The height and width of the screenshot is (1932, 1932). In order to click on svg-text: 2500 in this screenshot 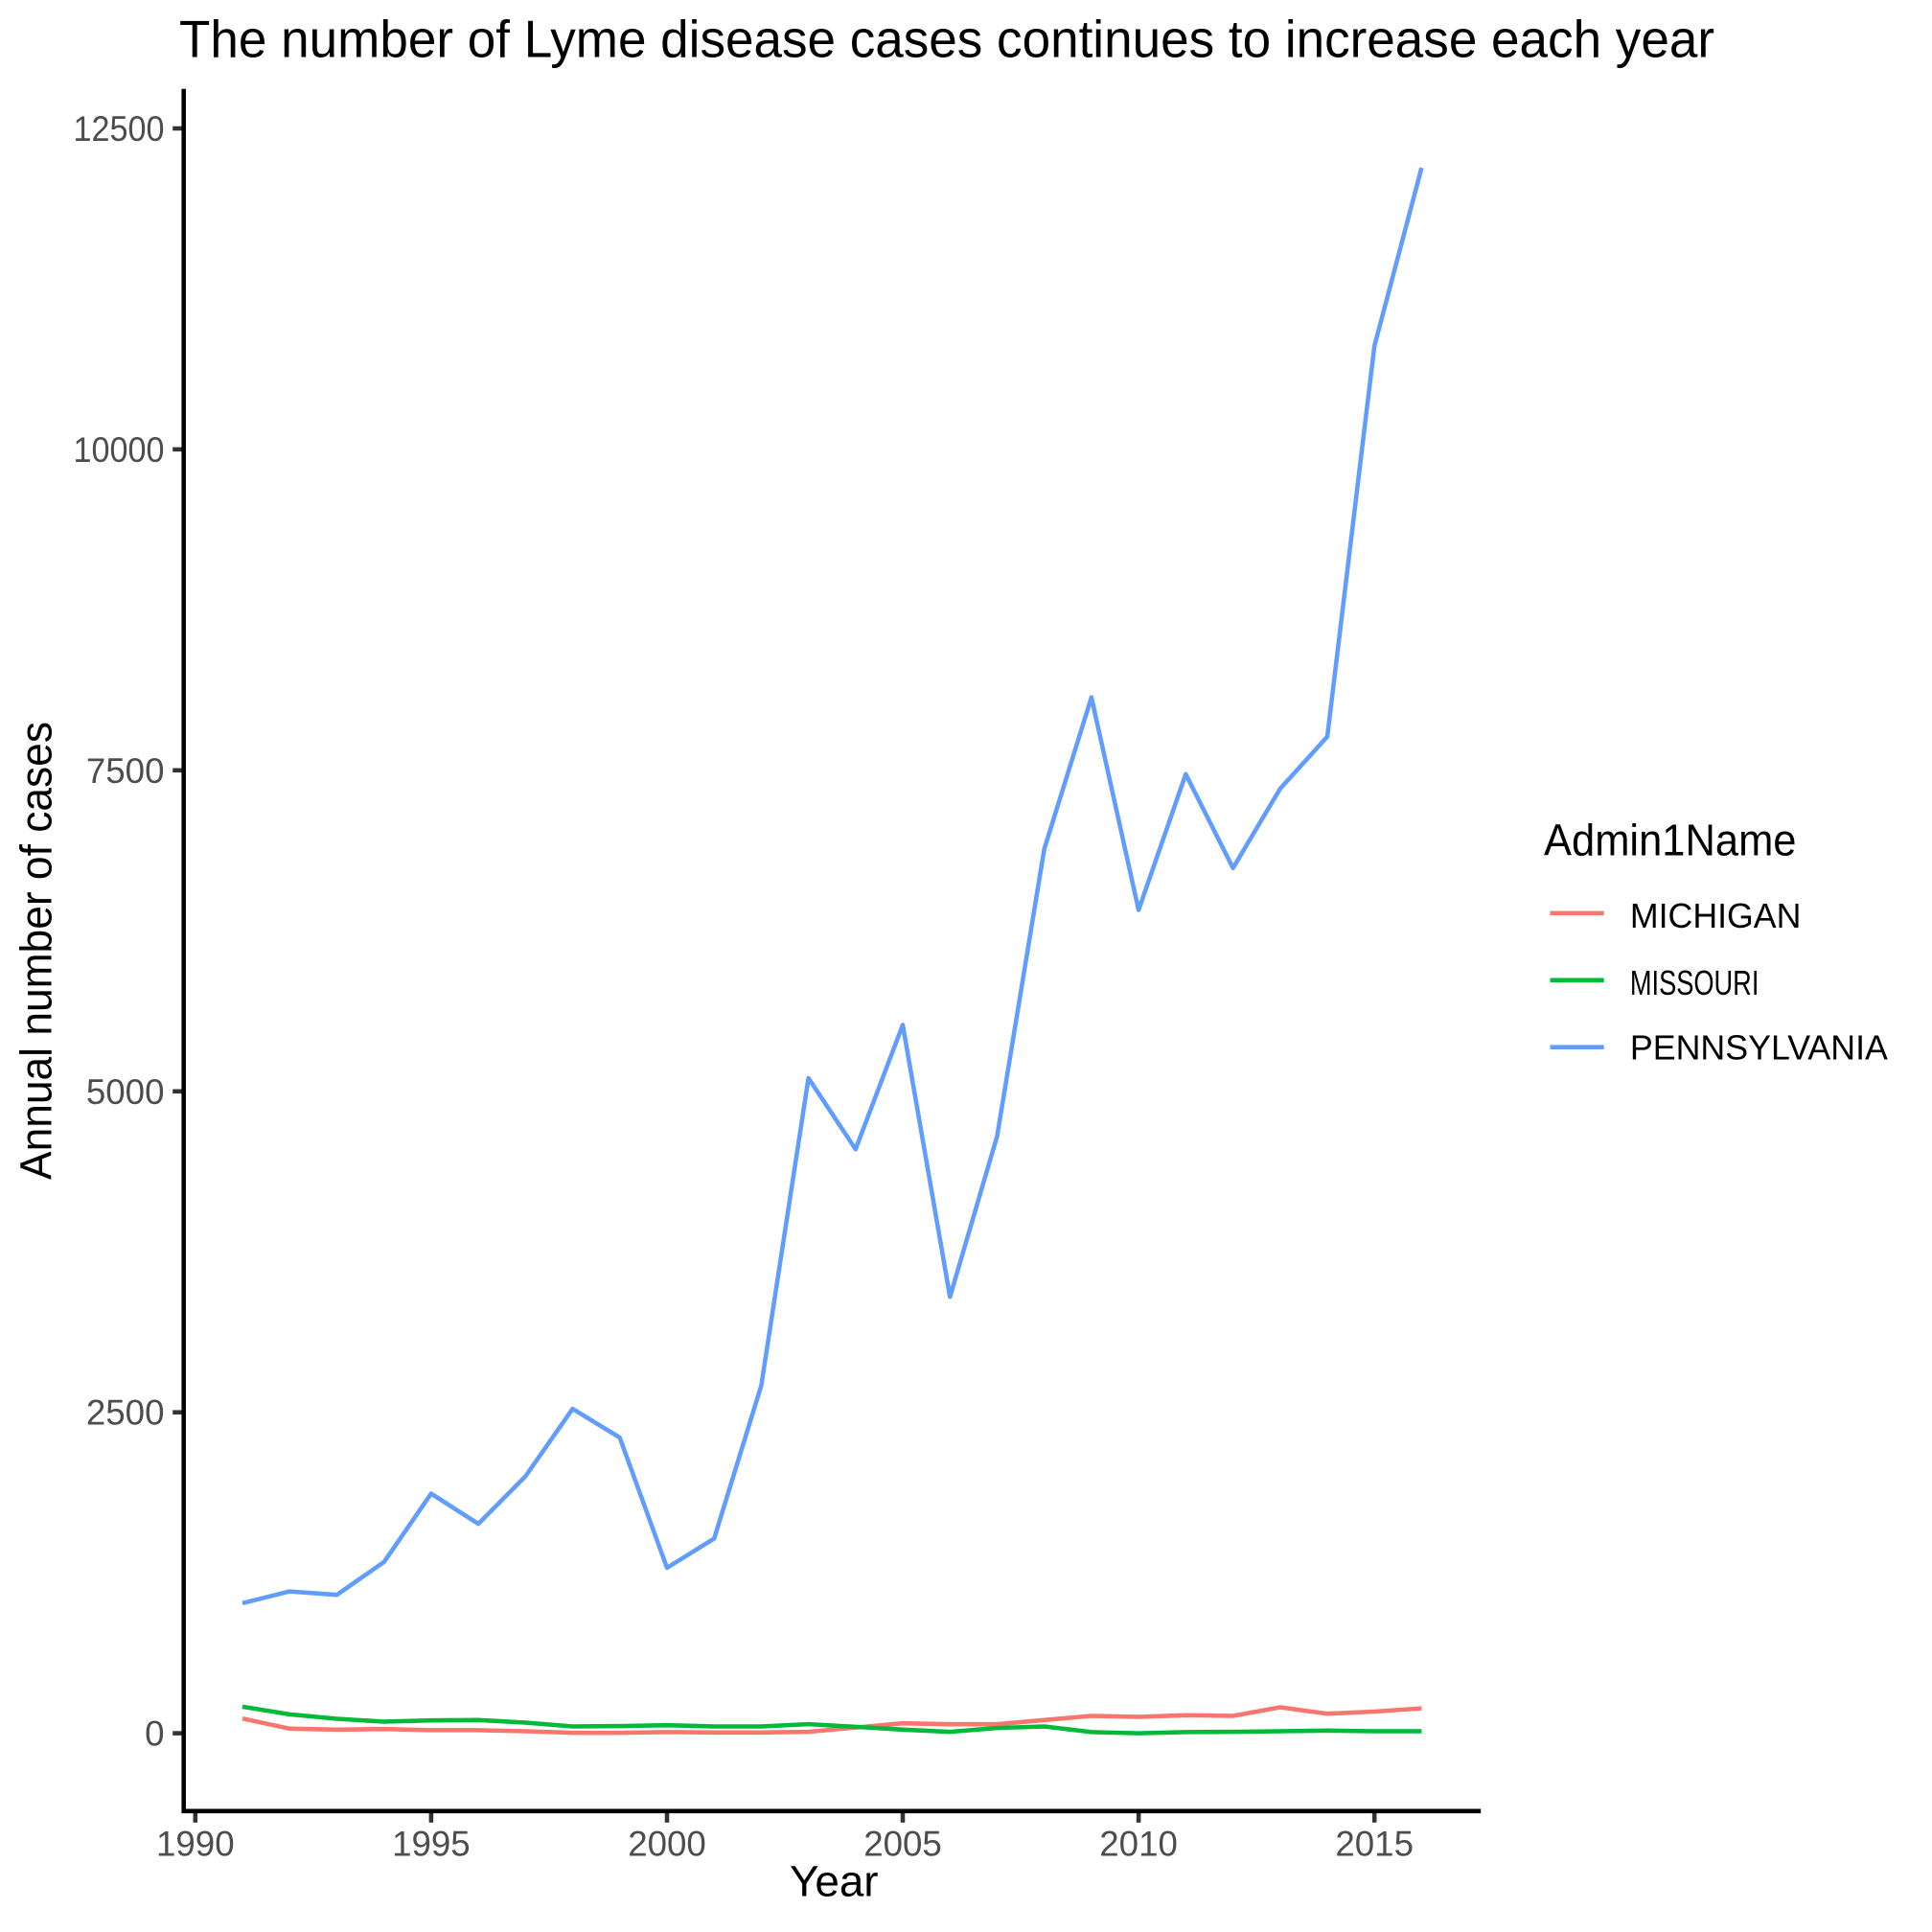, I will do `click(126, 1413)`.